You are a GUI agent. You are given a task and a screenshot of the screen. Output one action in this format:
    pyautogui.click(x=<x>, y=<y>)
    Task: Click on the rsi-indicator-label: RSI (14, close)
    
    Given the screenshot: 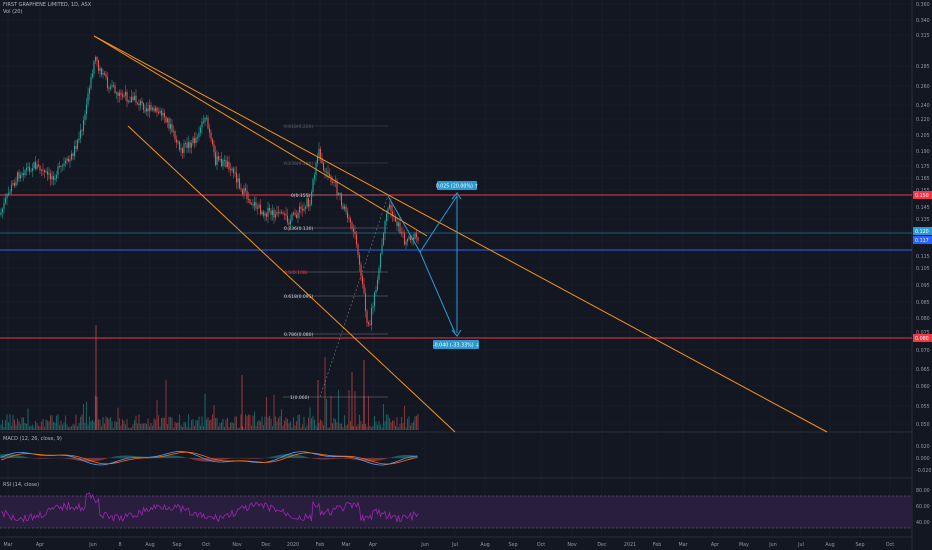 What is the action you would take?
    pyautogui.click(x=21, y=485)
    